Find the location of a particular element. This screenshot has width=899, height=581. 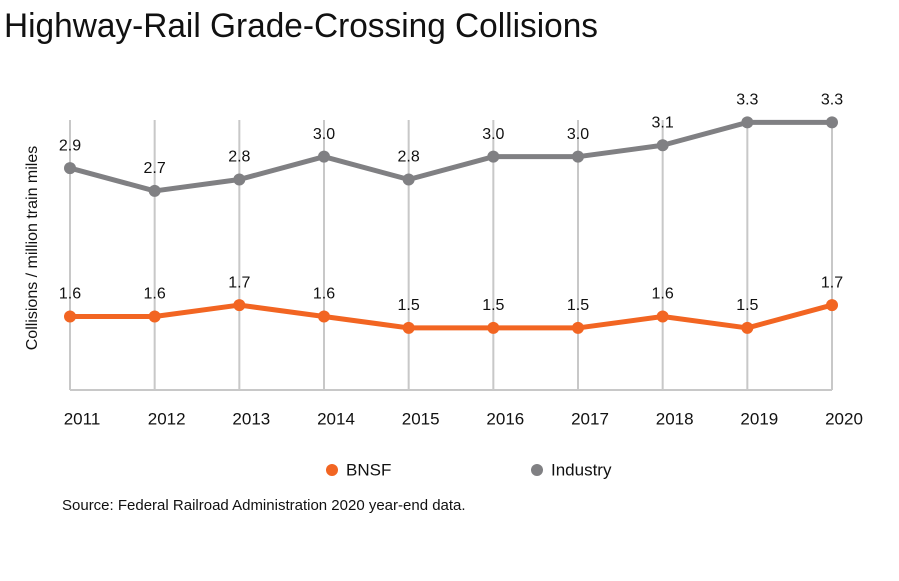

data-label: 2.7 is located at coordinates (155, 168).